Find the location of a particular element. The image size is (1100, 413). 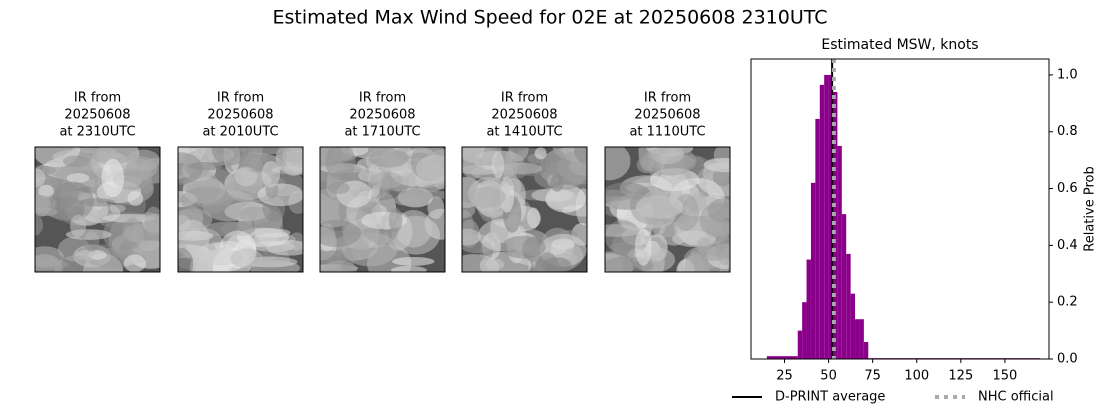

x-tick-label: 50 is located at coordinates (828, 376).